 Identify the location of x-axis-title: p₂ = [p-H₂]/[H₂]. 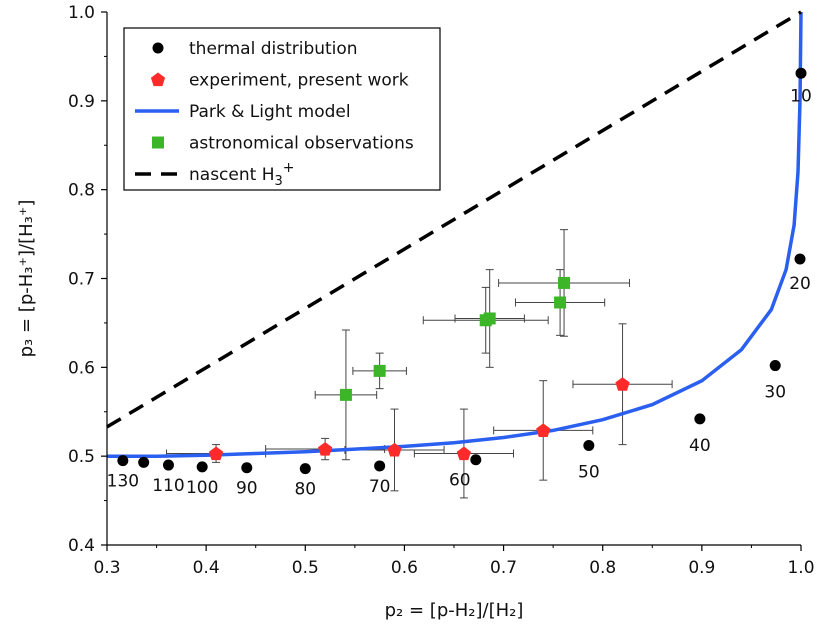
(454, 610).